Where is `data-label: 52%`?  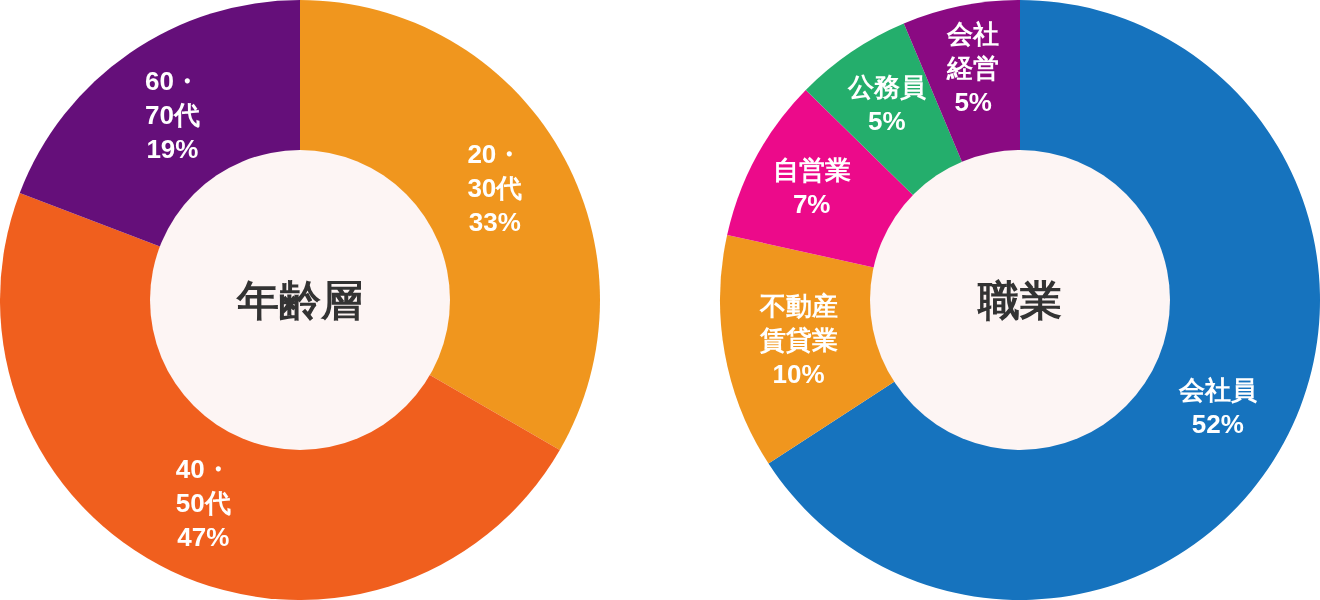
data-label: 52% is located at coordinates (1217, 424).